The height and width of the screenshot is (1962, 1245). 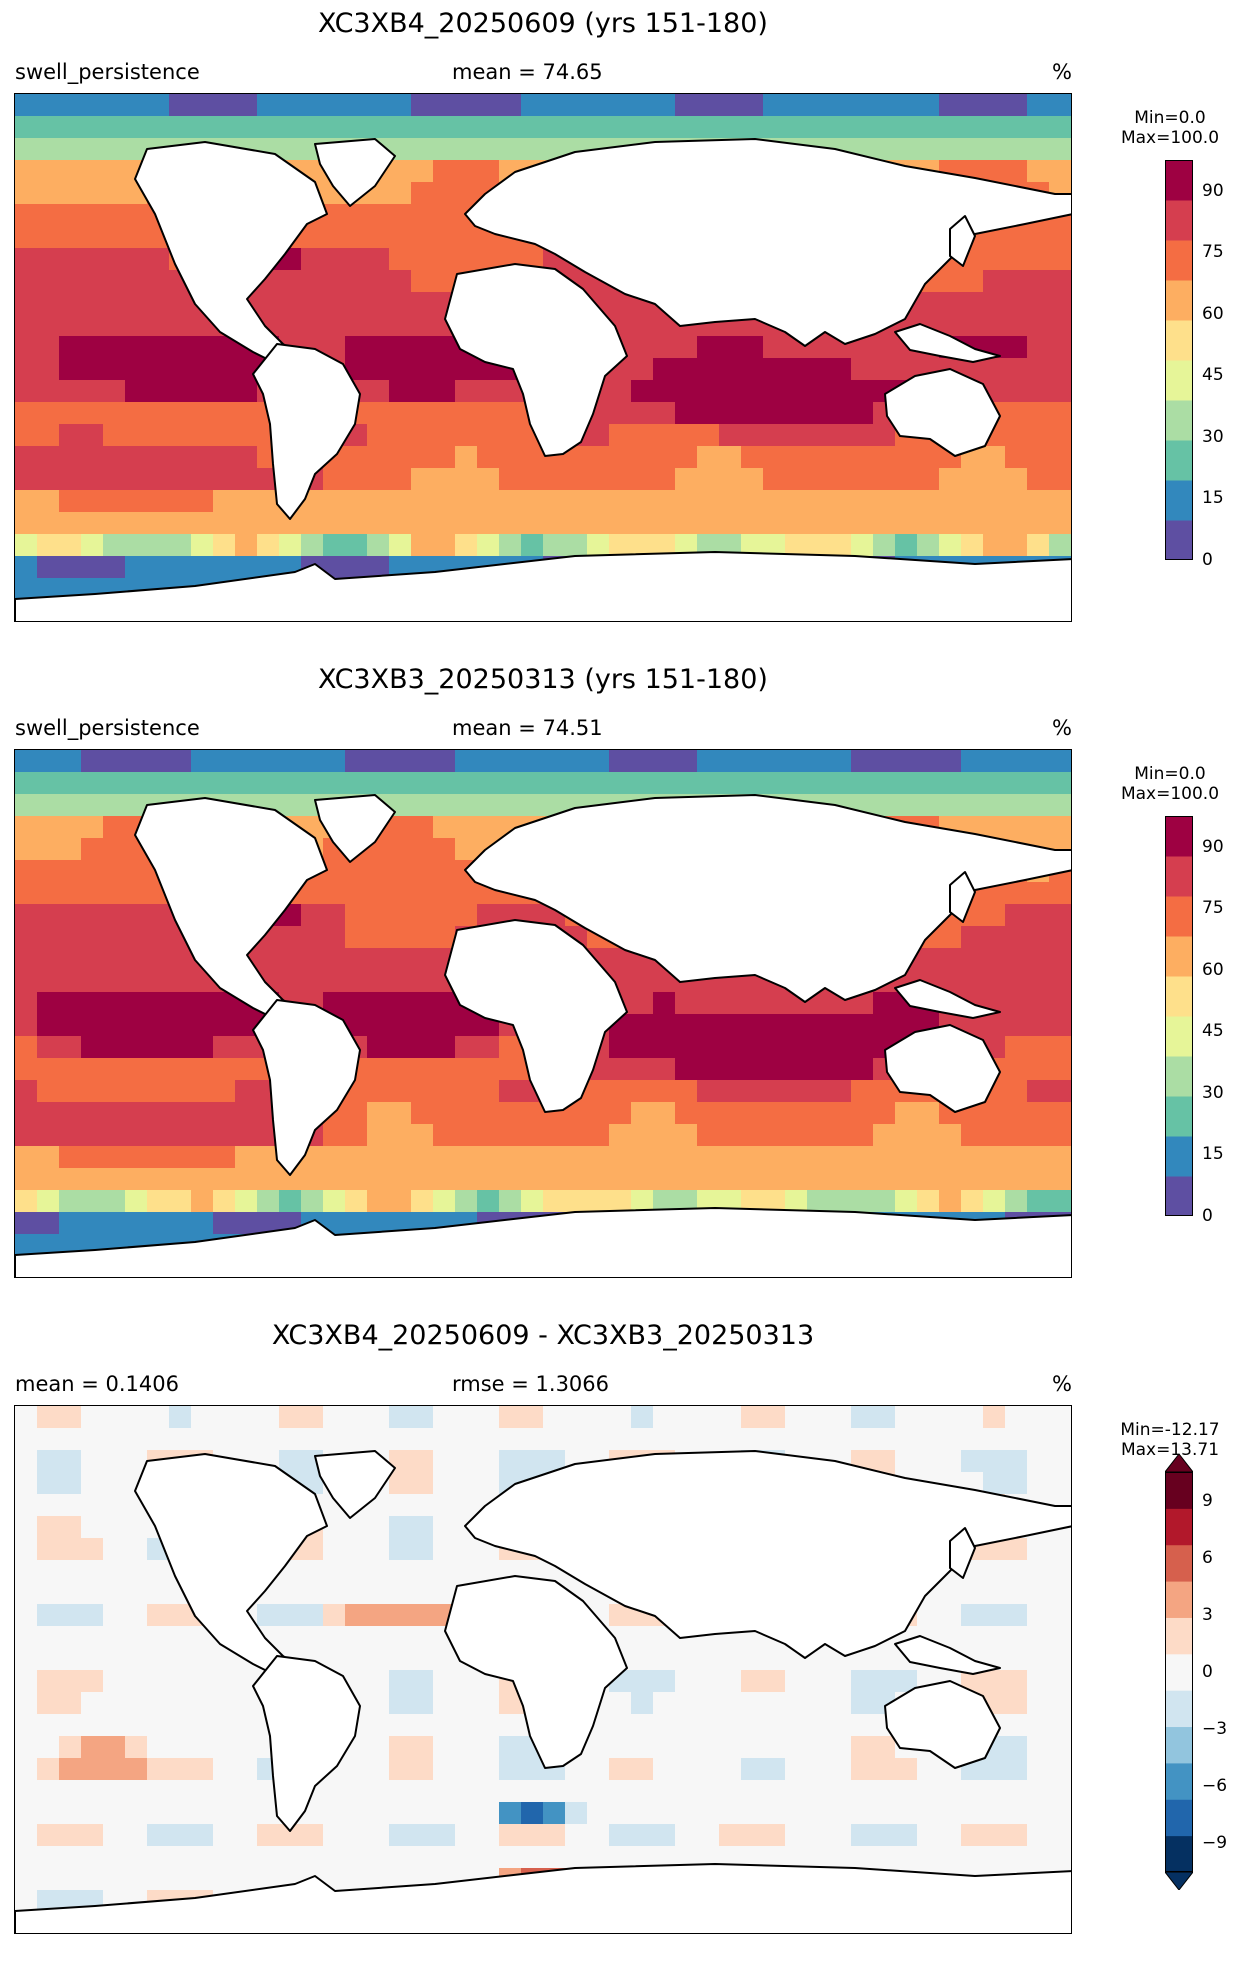 I want to click on colorbar-tick-label: −9, so click(x=1215, y=1843).